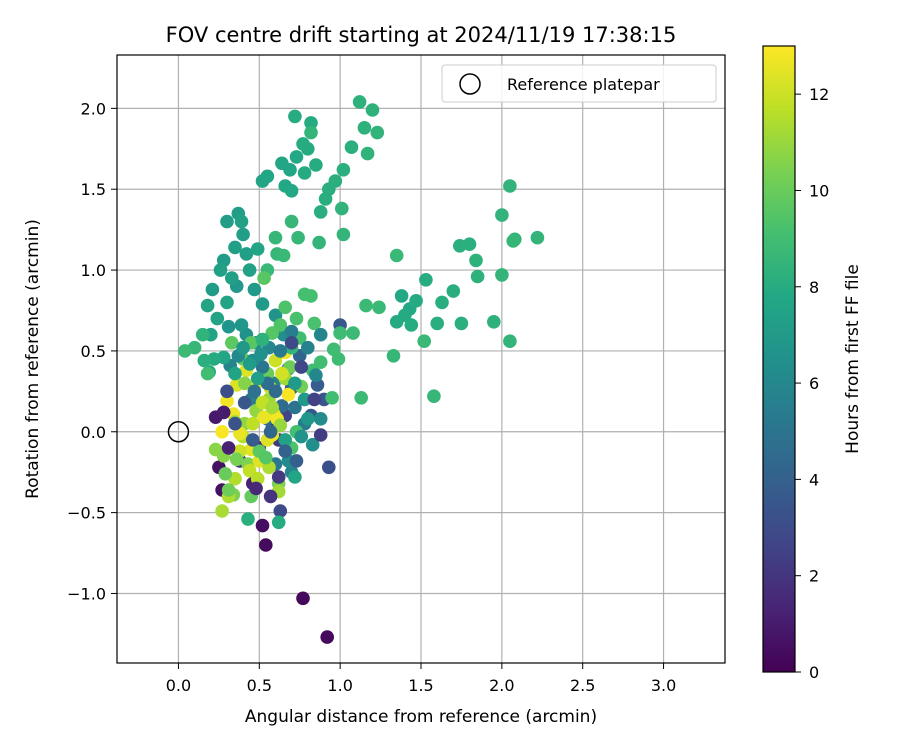 This screenshot has width=900, height=750. I want to click on x-tick-label: 2.0, so click(501, 685).